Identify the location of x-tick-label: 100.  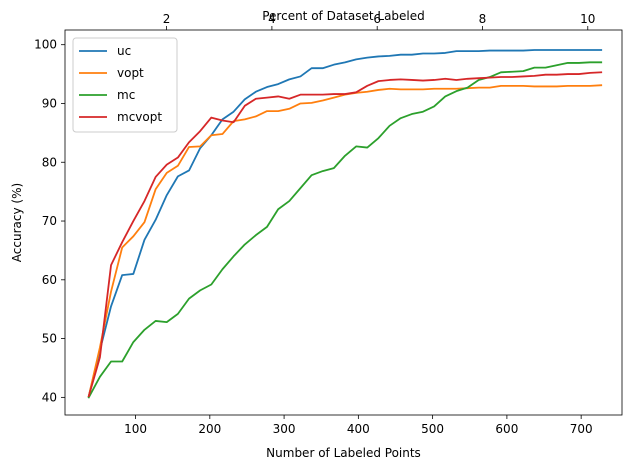
(135, 429).